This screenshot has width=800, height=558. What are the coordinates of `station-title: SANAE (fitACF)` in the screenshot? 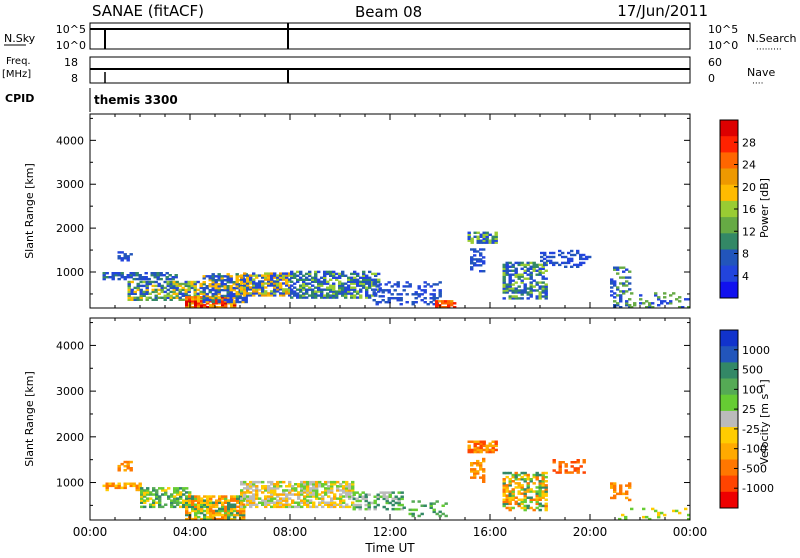 It's located at (148, 11).